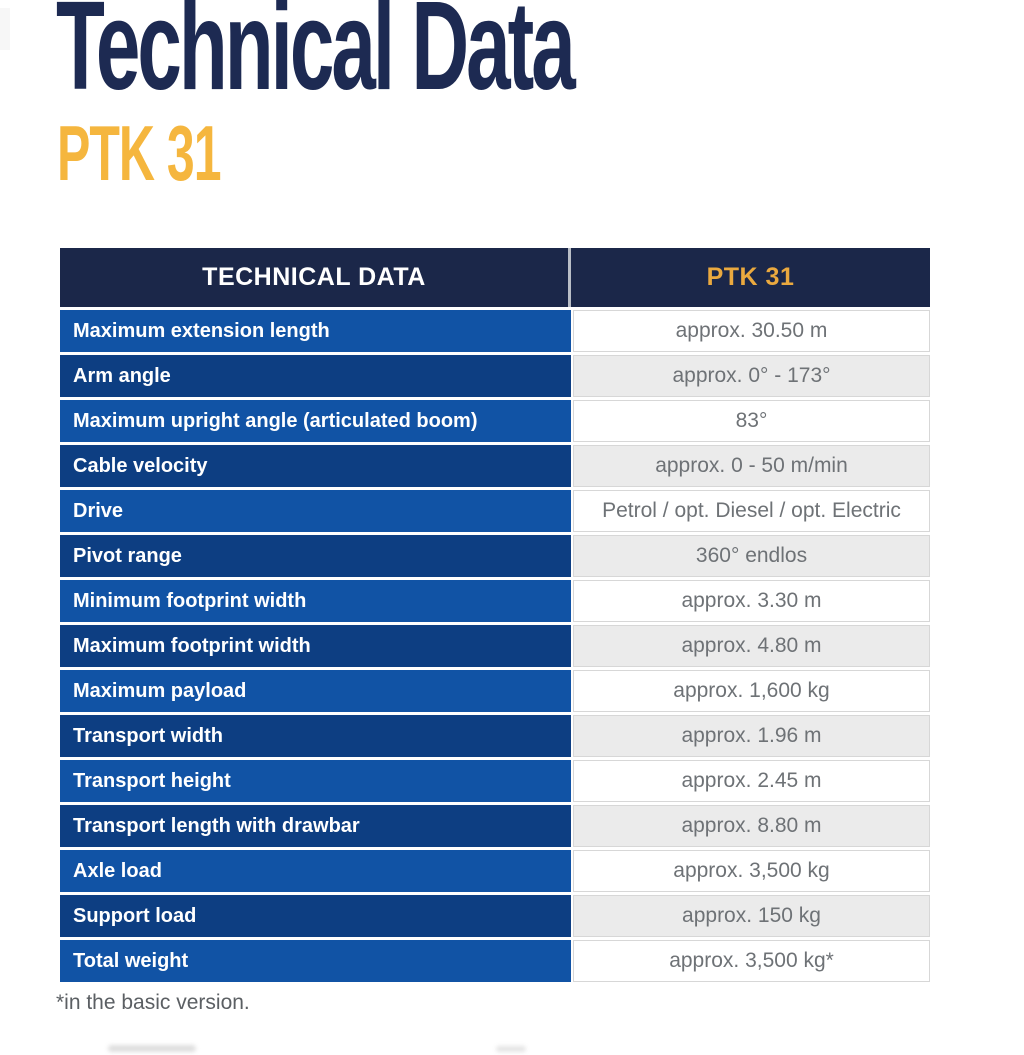 The image size is (1024, 1055). Describe the element at coordinates (751, 826) in the screenshot. I see `spec-value: approx. 8.80 m` at that location.